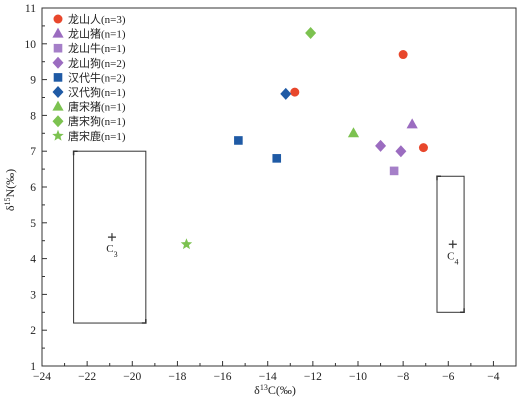 The image size is (526, 402). Describe the element at coordinates (33, 367) in the screenshot. I see `y-tick-label: 1` at that location.